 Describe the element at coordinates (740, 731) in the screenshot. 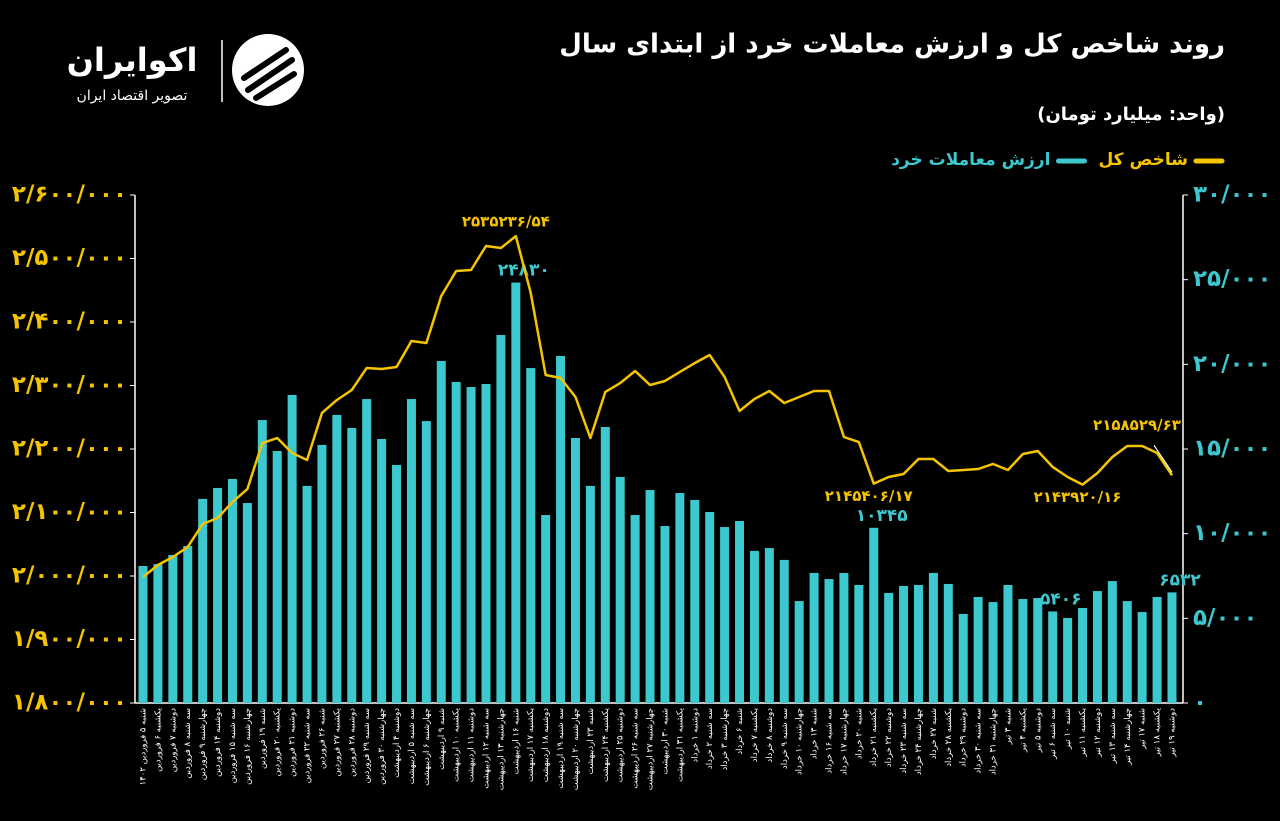

I see `x-tick-label: شنبه ۶ خرداد` at that location.